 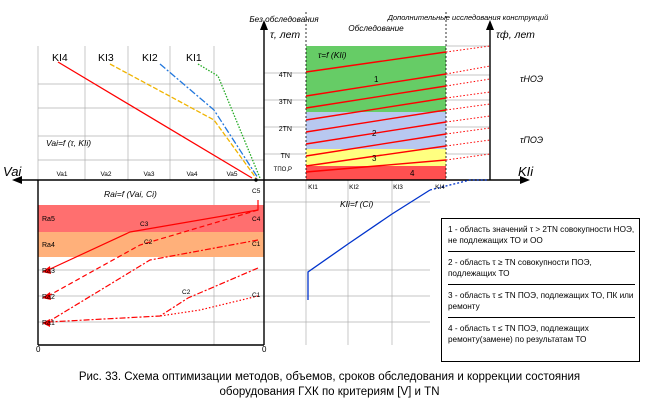 I want to click on tau-f-axis-arrow, so click(x=490, y=25).